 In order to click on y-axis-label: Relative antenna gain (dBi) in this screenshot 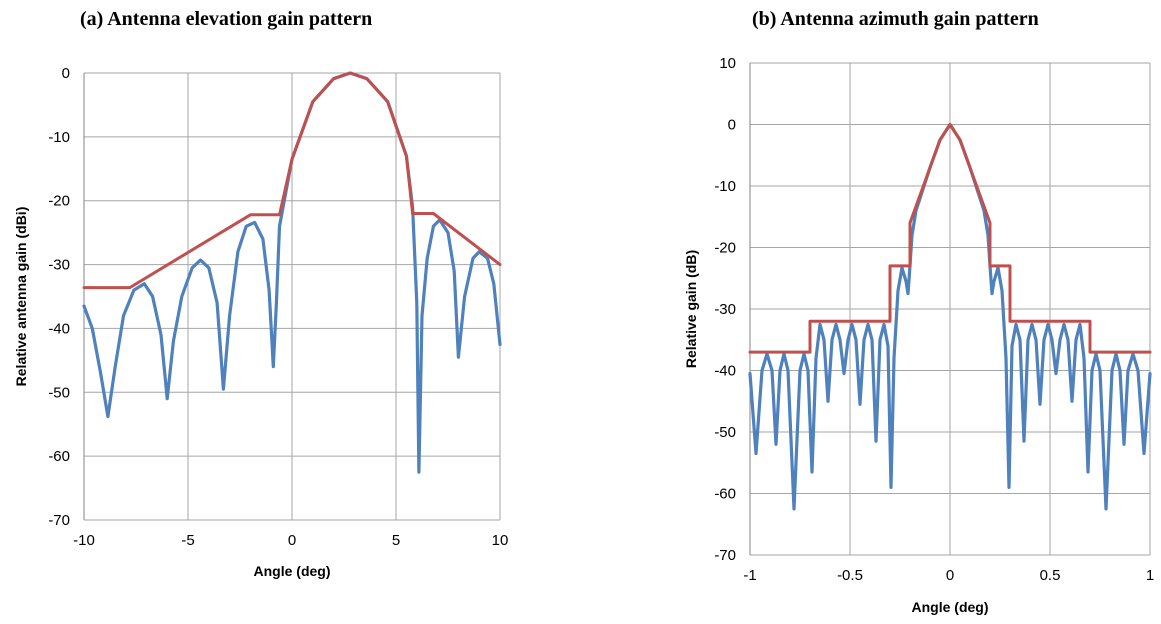, I will do `click(21, 297)`.